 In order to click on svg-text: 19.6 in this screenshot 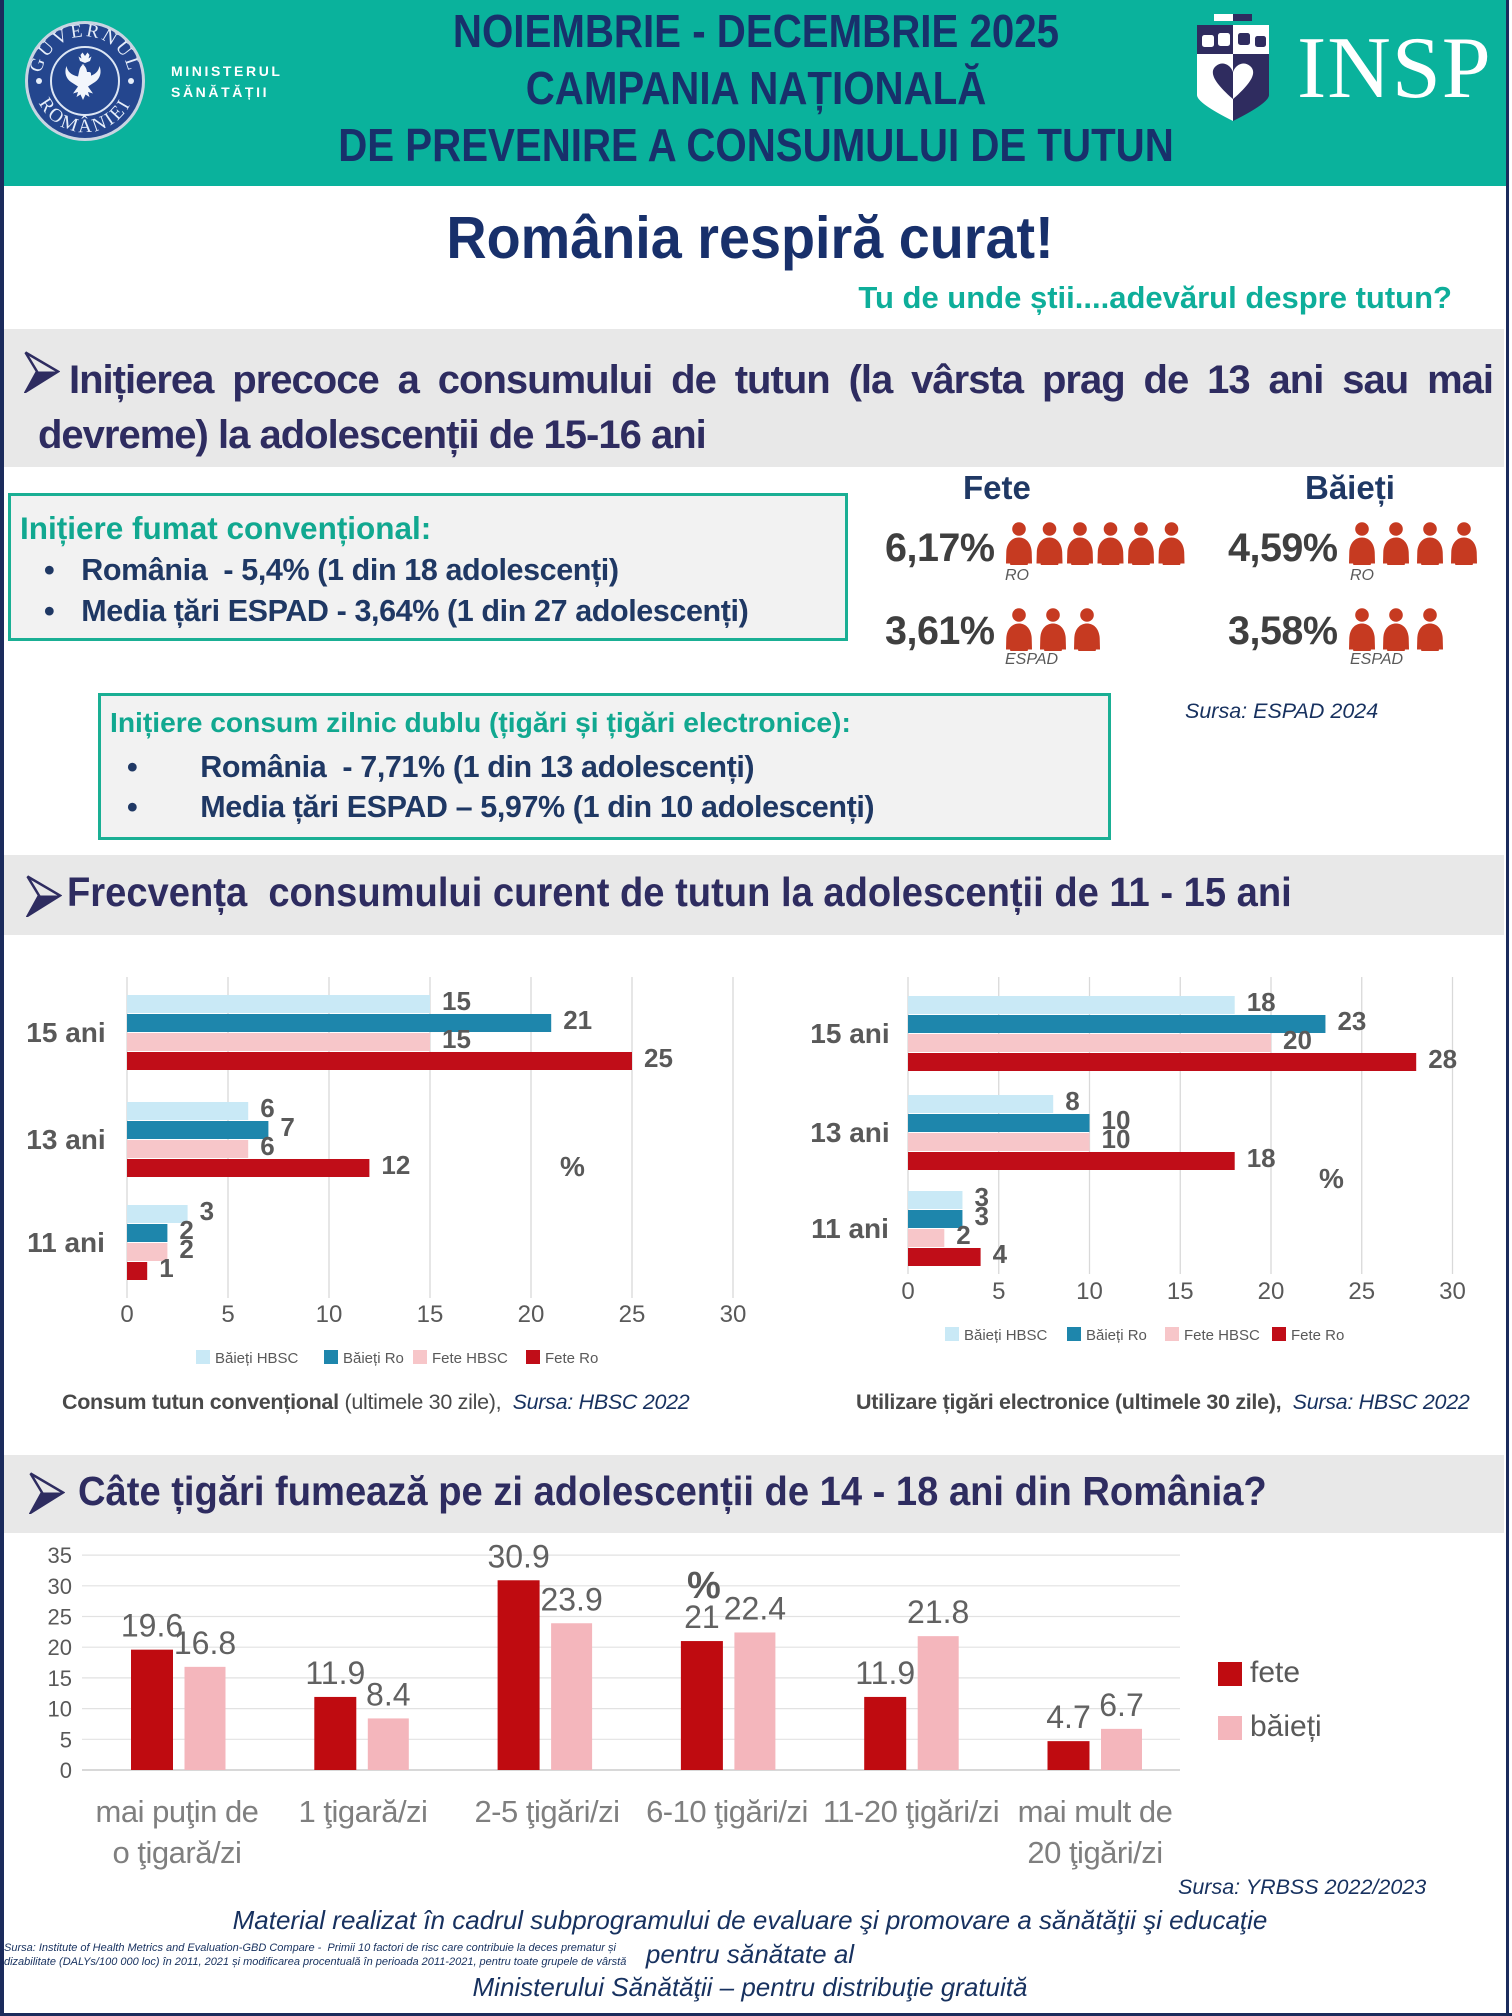, I will do `click(152, 1626)`.